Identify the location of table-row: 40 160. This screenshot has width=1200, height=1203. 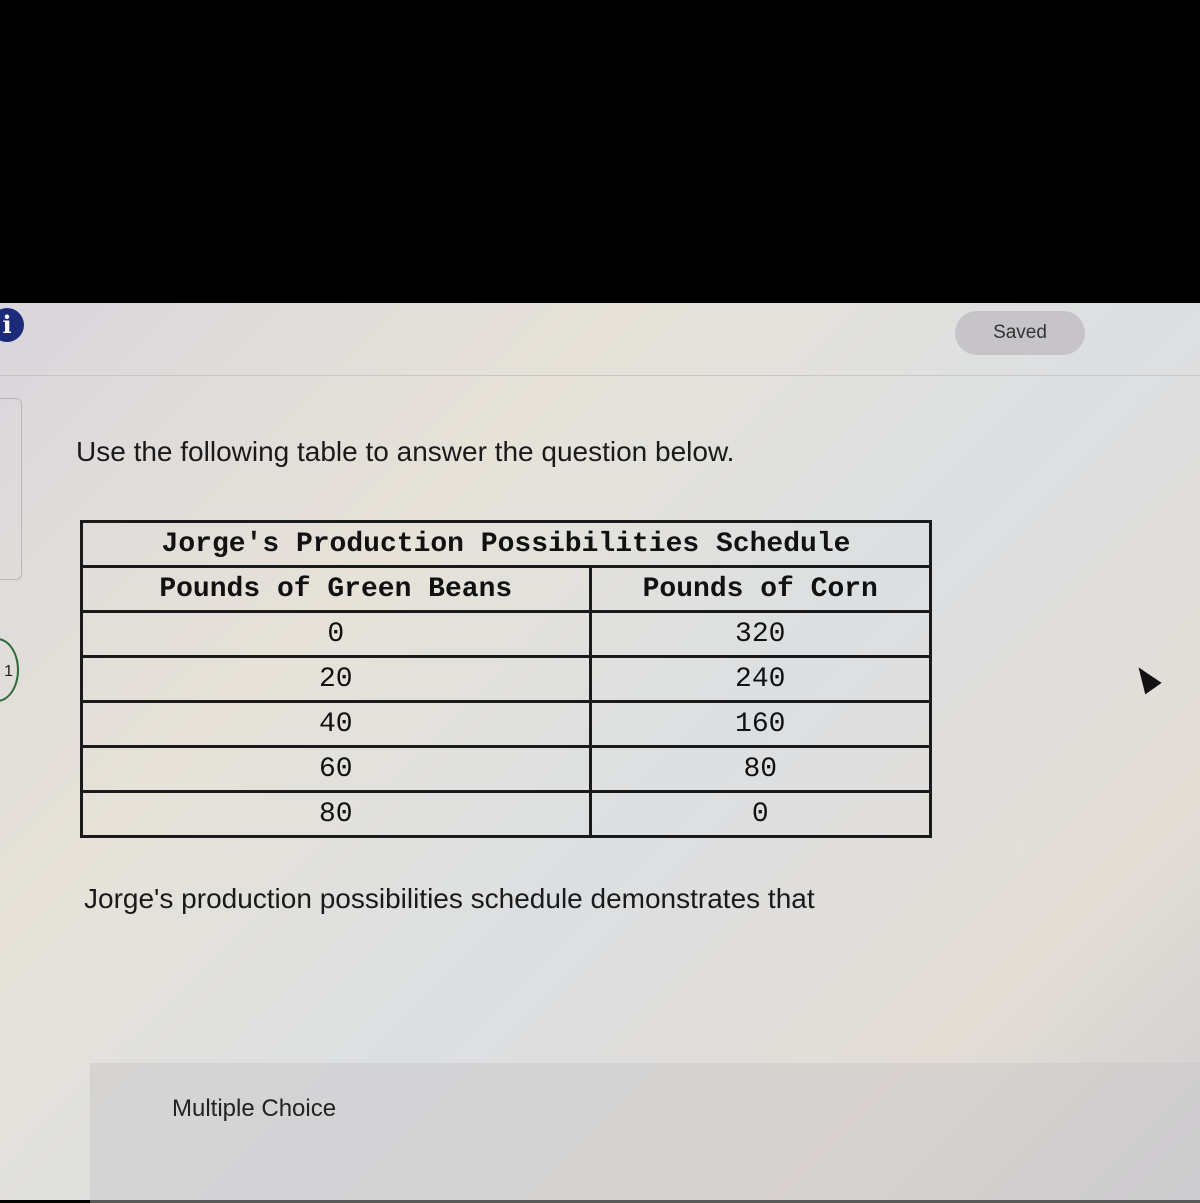
(506, 724).